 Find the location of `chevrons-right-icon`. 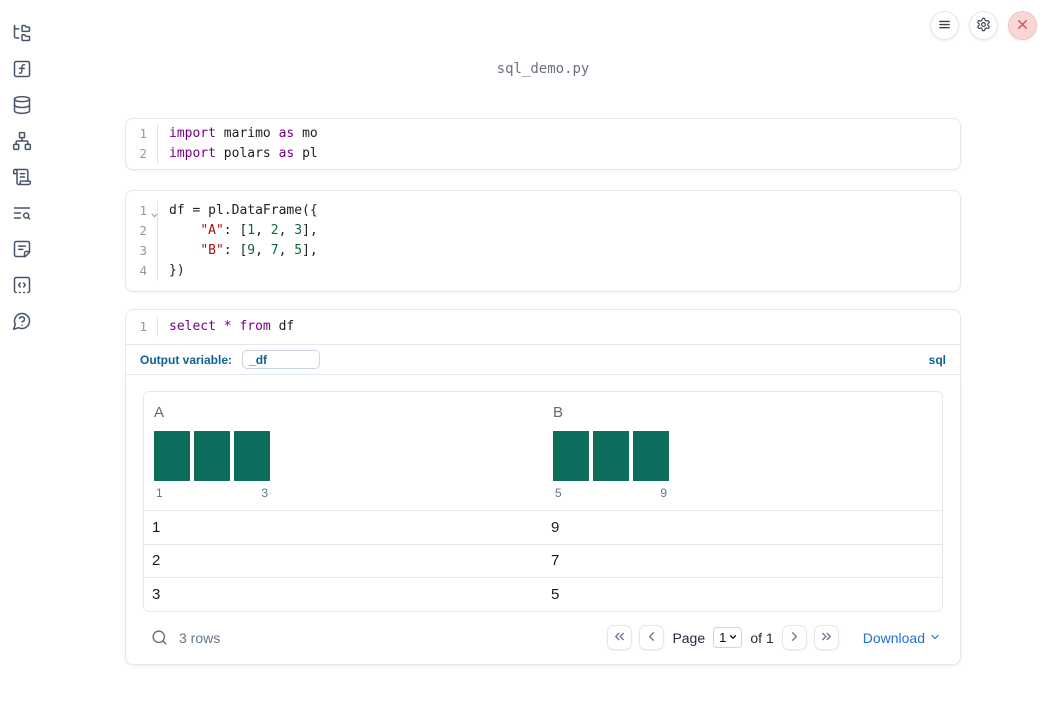

chevrons-right-icon is located at coordinates (826, 638).